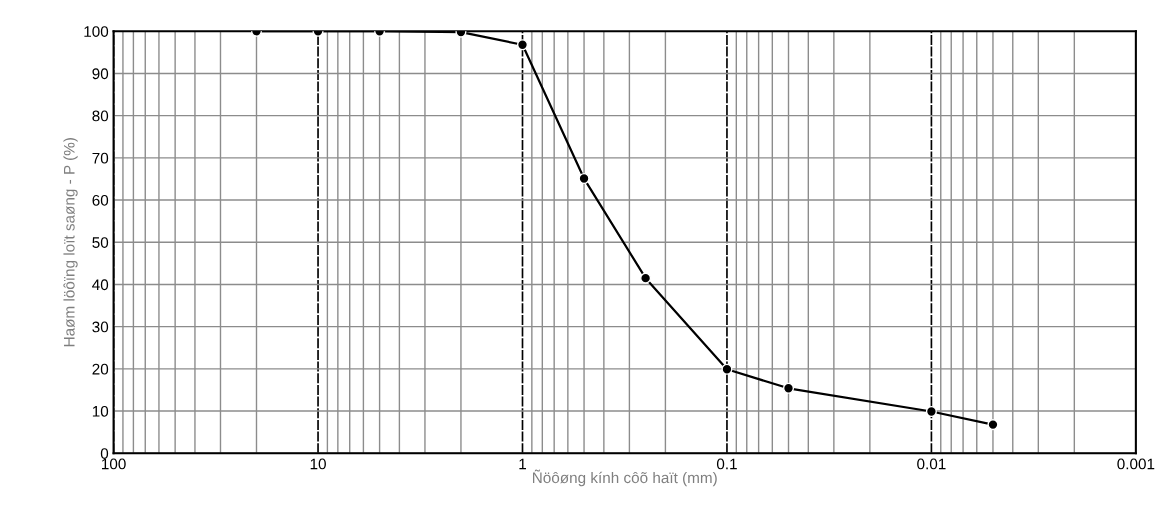 This screenshot has width=1171, height=521. Describe the element at coordinates (104, 453) in the screenshot. I see `y-tick-label: 0` at that location.